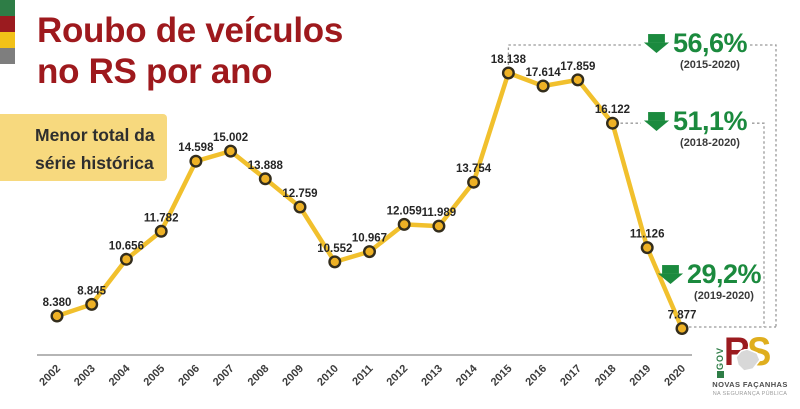 The height and width of the screenshot is (409, 800). I want to click on period-range: (2018-2020), so click(710, 143).